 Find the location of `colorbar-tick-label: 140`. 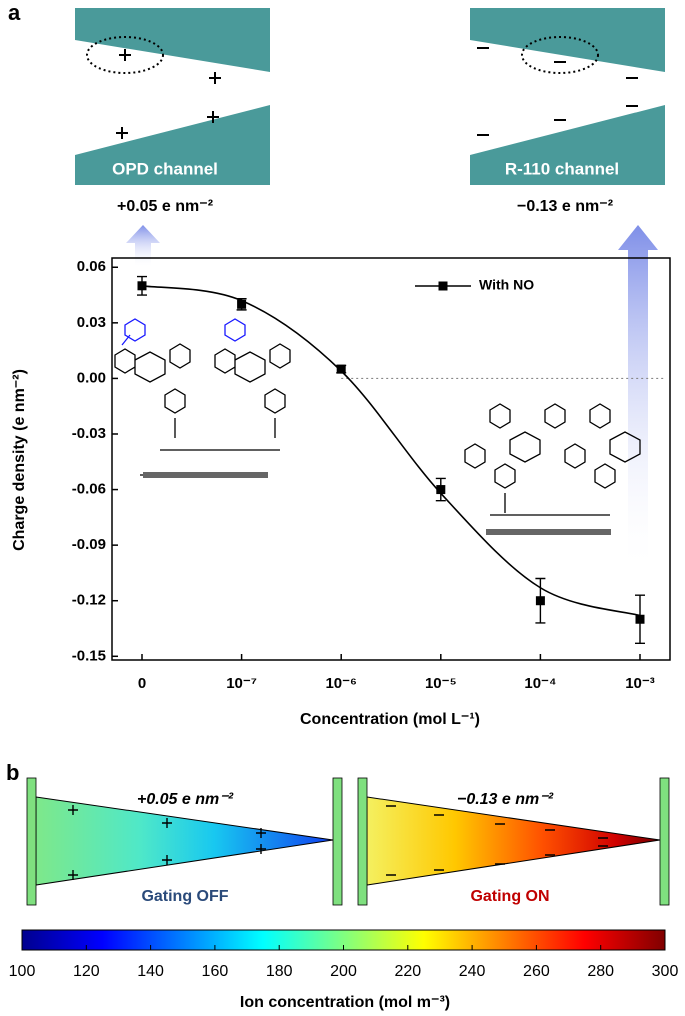

colorbar-tick-label: 140 is located at coordinates (150, 971).